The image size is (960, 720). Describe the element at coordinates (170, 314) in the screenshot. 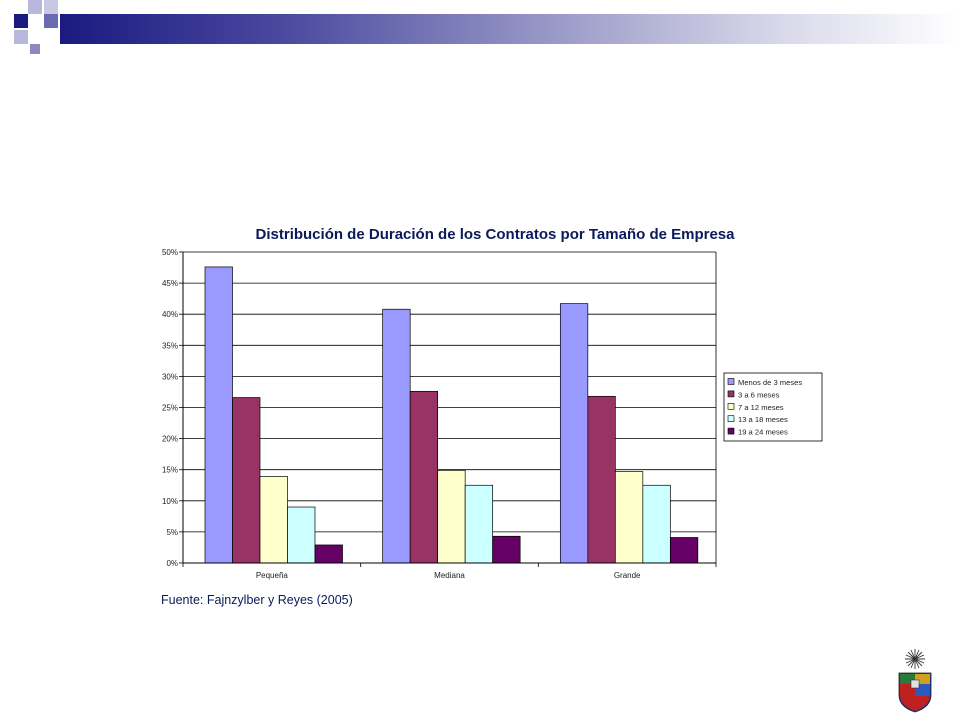

I see `y-tick-label: 40%` at that location.